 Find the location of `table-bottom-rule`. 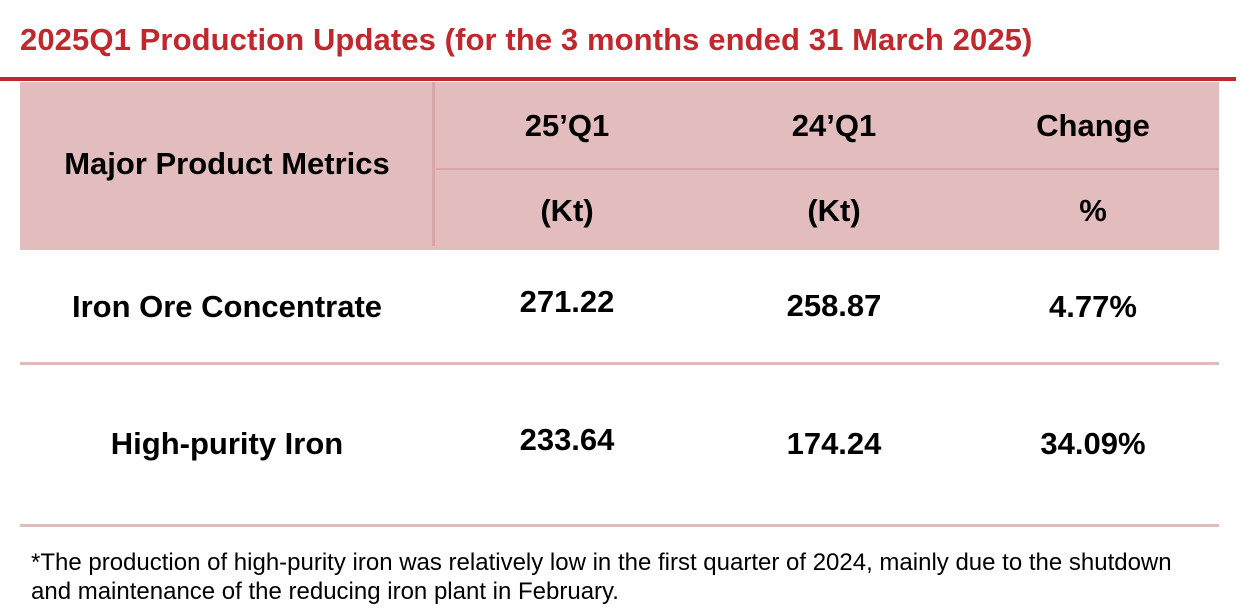

table-bottom-rule is located at coordinates (619, 525).